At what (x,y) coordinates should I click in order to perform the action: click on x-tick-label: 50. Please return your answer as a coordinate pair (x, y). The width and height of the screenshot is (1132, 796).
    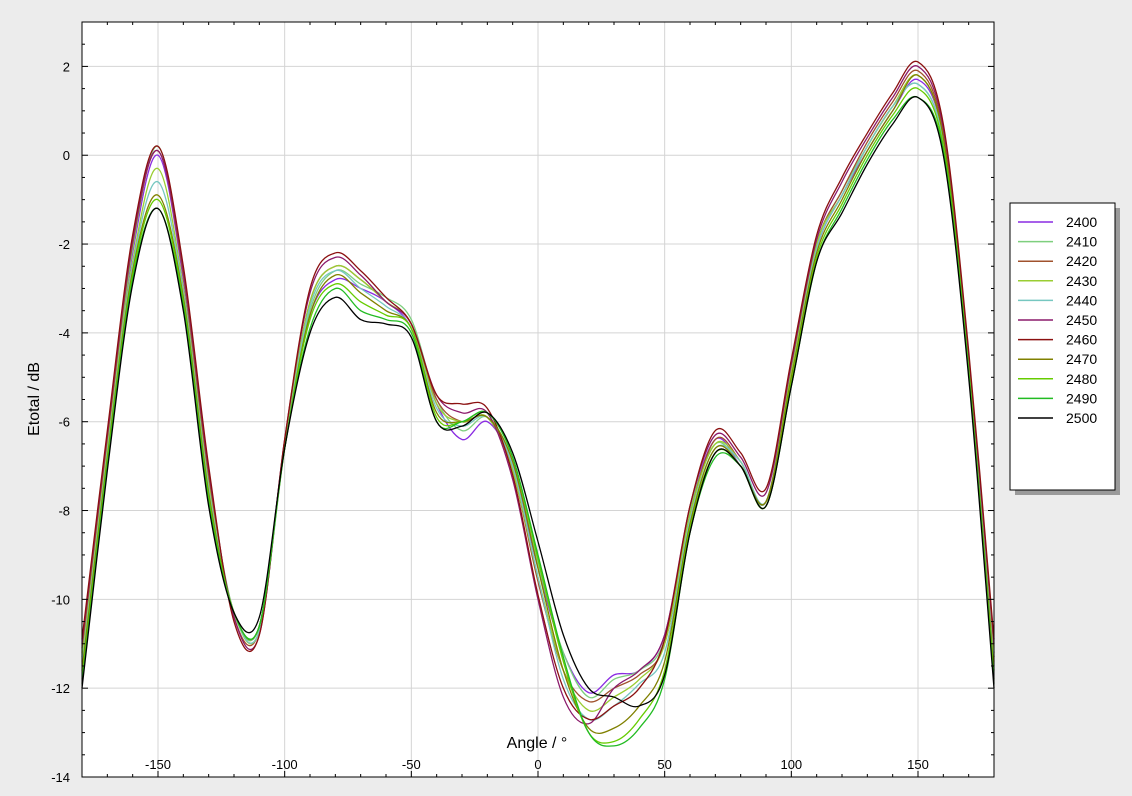
    Looking at the image, I should click on (664, 764).